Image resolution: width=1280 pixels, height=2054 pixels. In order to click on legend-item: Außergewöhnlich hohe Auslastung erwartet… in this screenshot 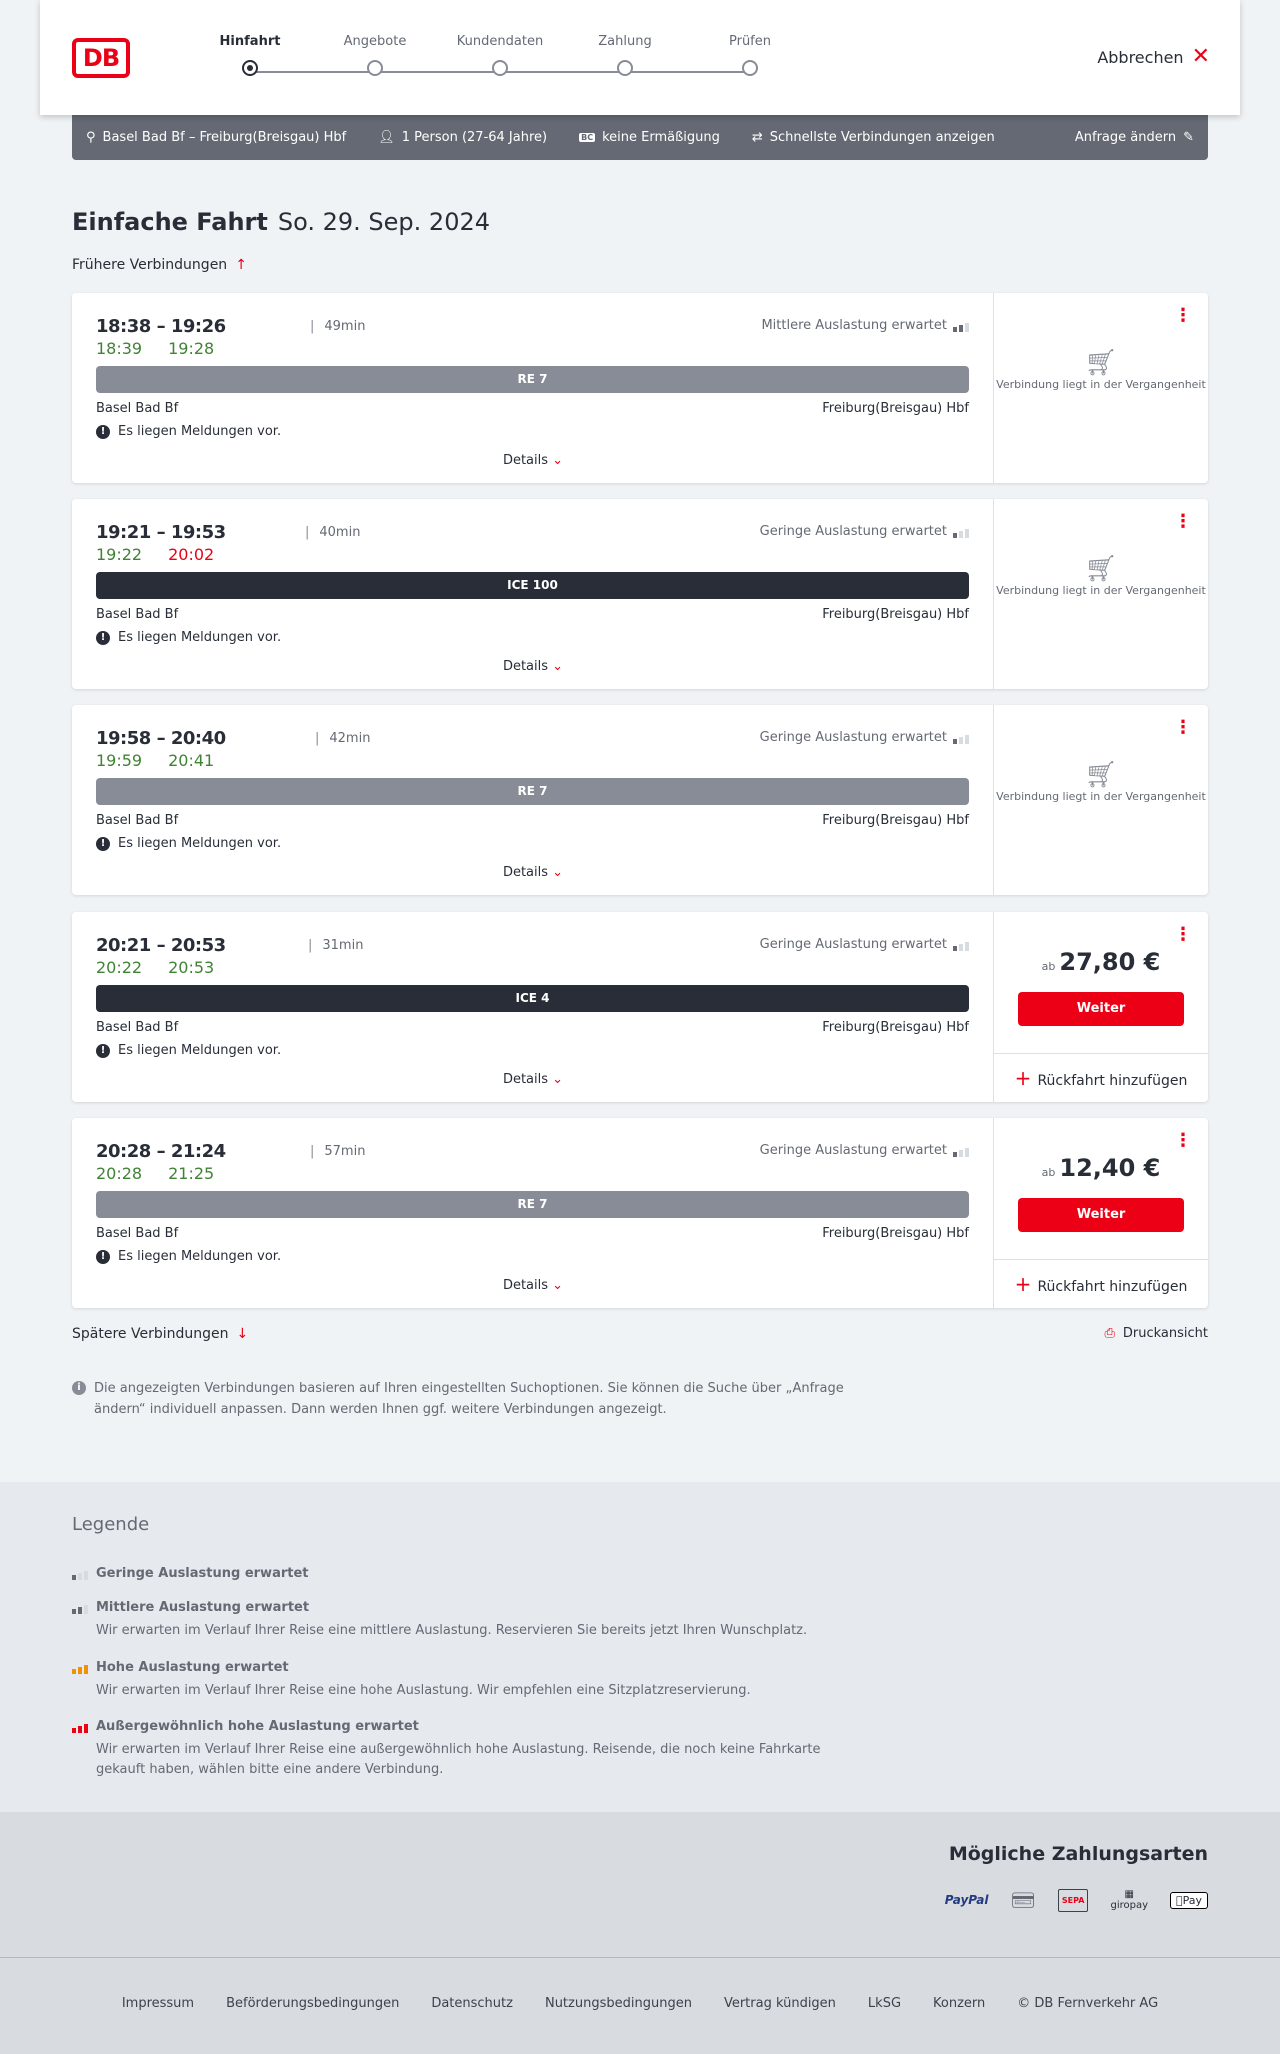, I will do `click(472, 1749)`.